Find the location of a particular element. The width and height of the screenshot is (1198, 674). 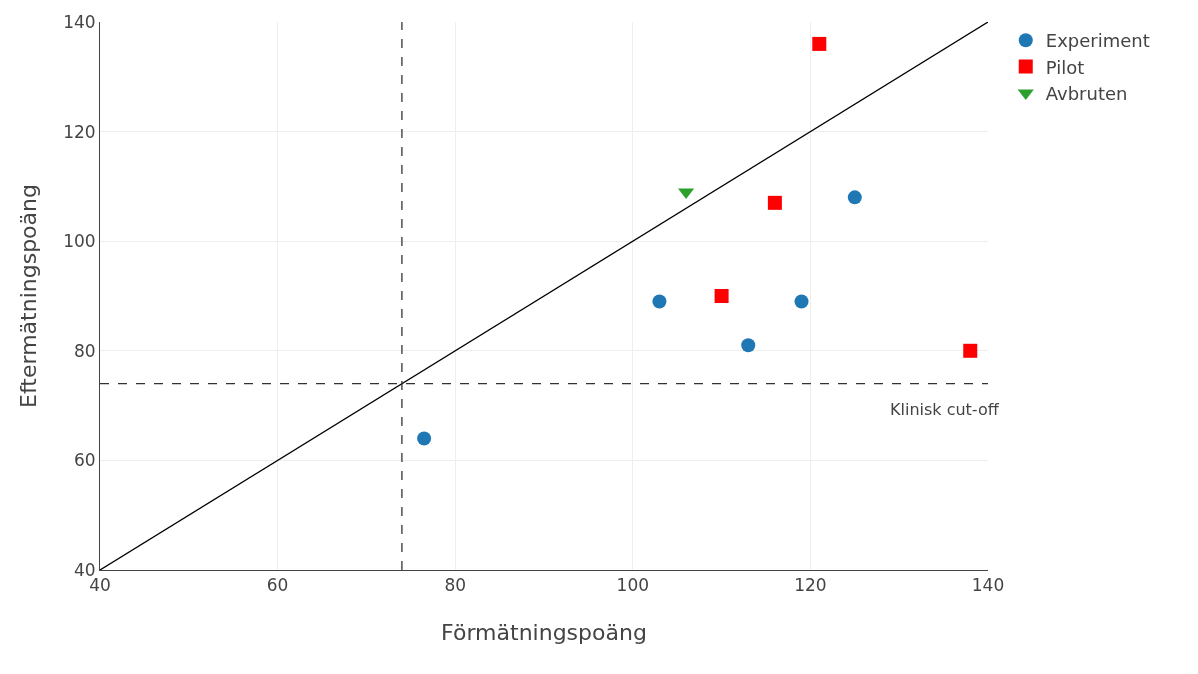

y-tick-label: 60 is located at coordinates (84, 460).